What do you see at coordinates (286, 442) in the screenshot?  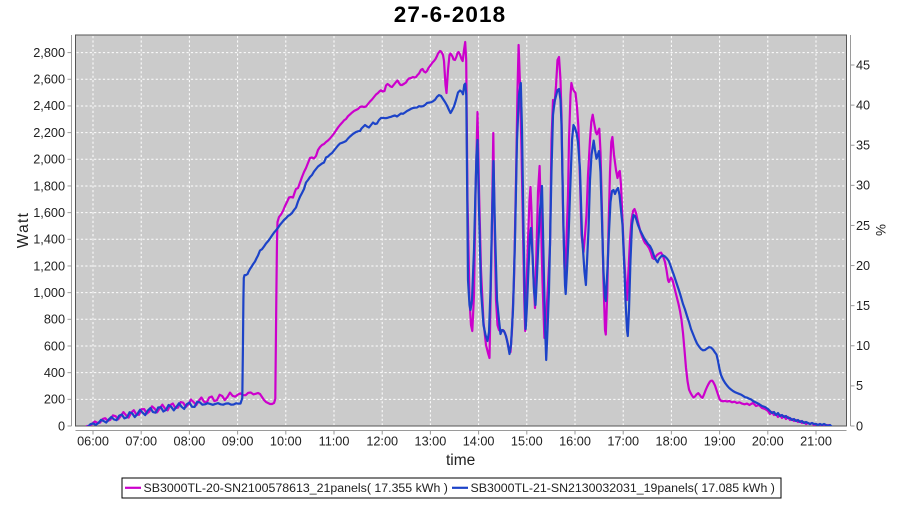 I see `svg-text: 10:00` at bounding box center [286, 442].